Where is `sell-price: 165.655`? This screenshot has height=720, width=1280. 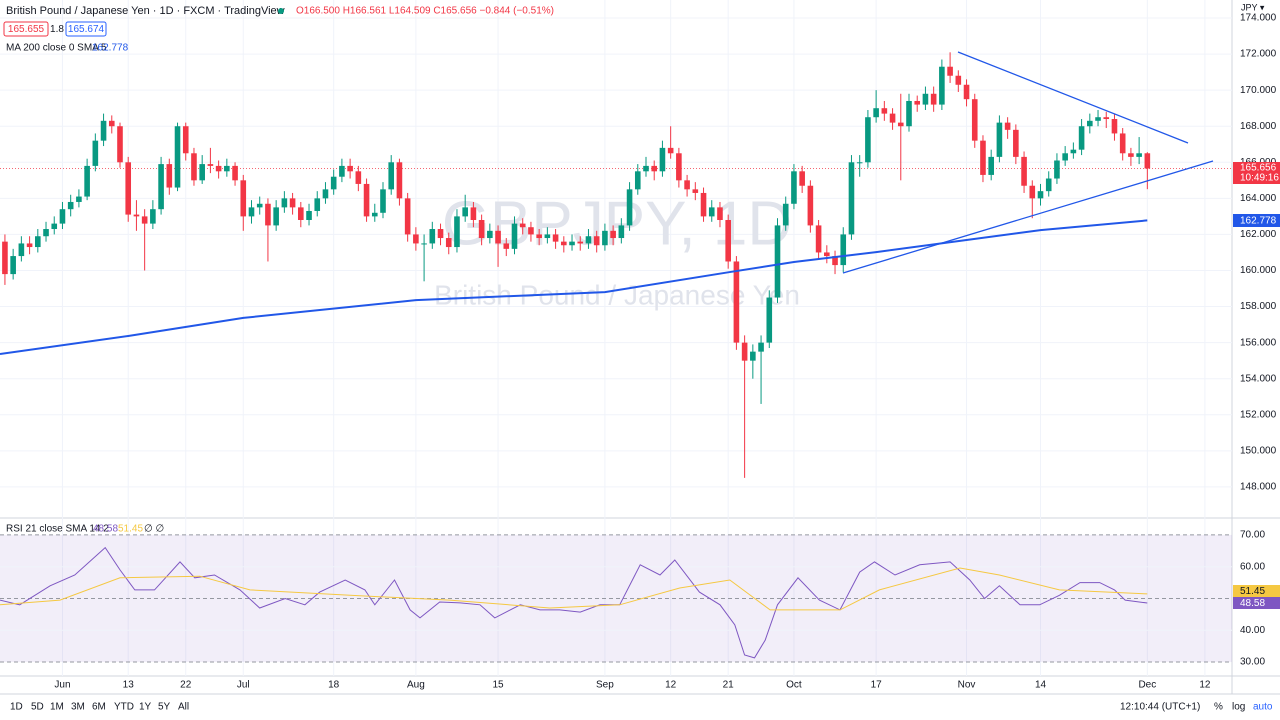 sell-price: 165.655 is located at coordinates (26, 29).